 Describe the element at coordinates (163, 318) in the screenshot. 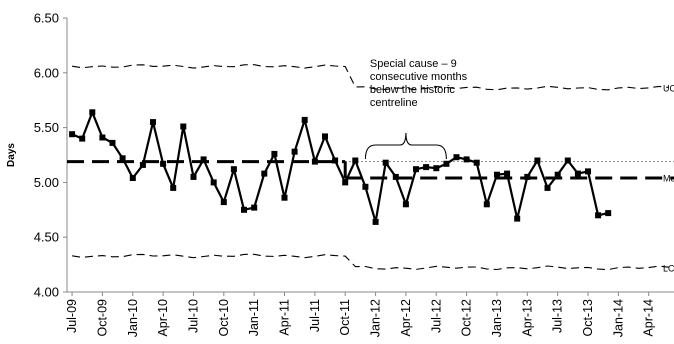

I see `x-tick-label: Apr-10` at that location.